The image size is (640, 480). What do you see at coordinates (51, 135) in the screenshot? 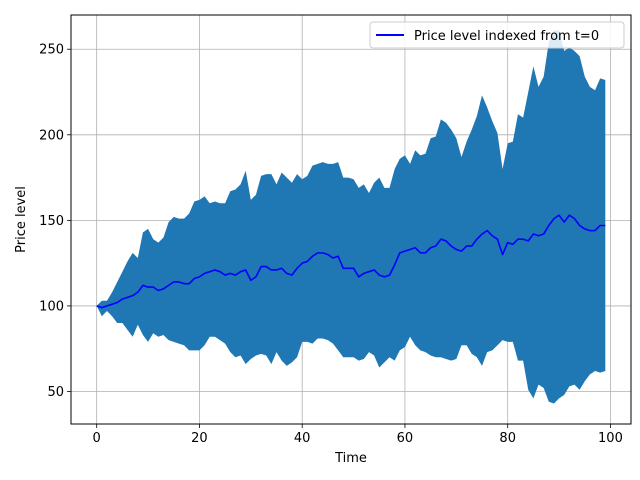
I see `y-tick-label: 200` at bounding box center [51, 135].